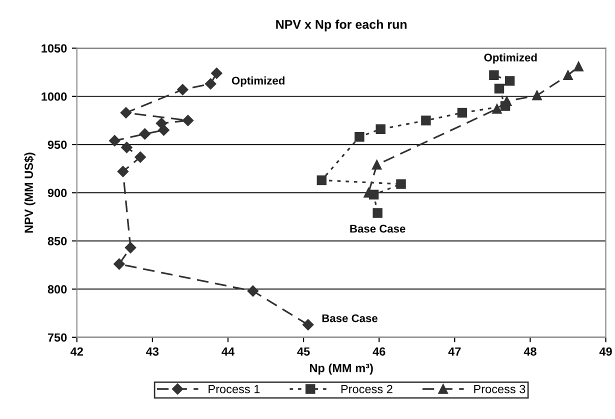 Image resolution: width=615 pixels, height=419 pixels. I want to click on legend-label: Process 2, so click(366, 389).